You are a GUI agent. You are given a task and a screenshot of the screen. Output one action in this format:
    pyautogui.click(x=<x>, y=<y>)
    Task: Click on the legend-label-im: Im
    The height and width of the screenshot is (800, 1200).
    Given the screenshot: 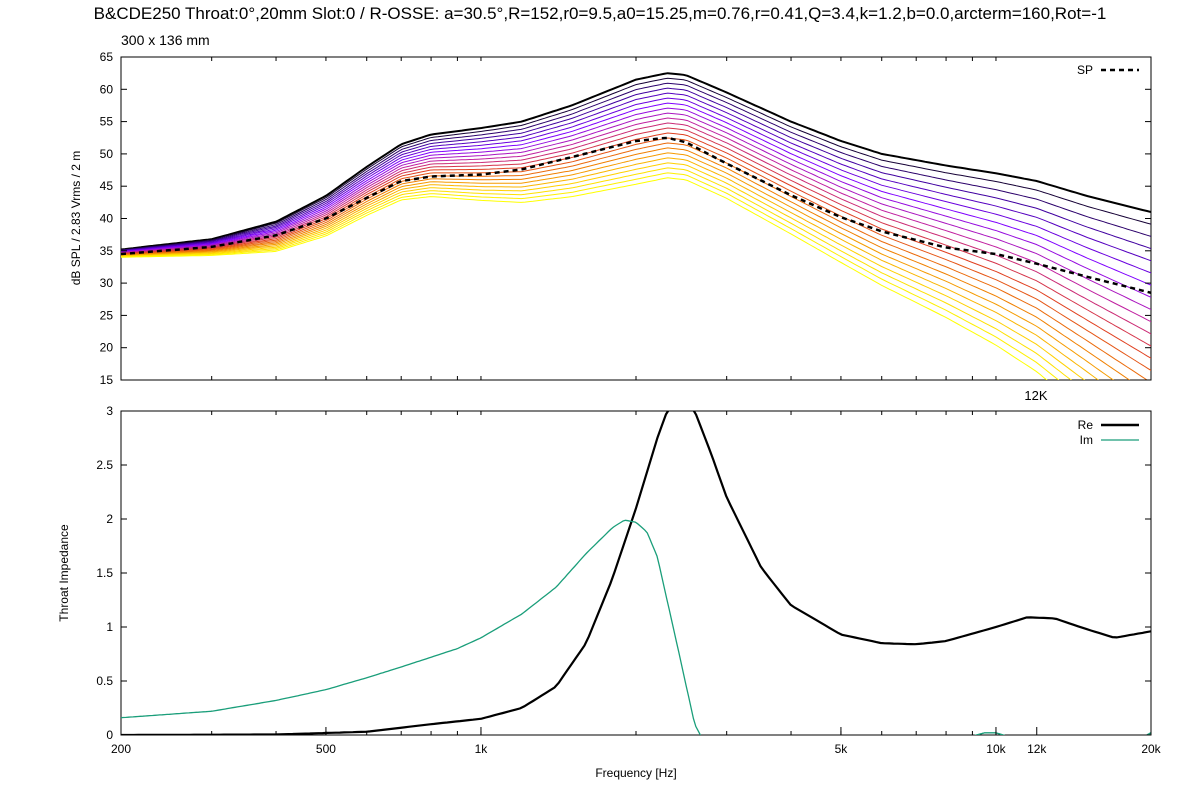 What is the action you would take?
    pyautogui.click(x=1086, y=440)
    